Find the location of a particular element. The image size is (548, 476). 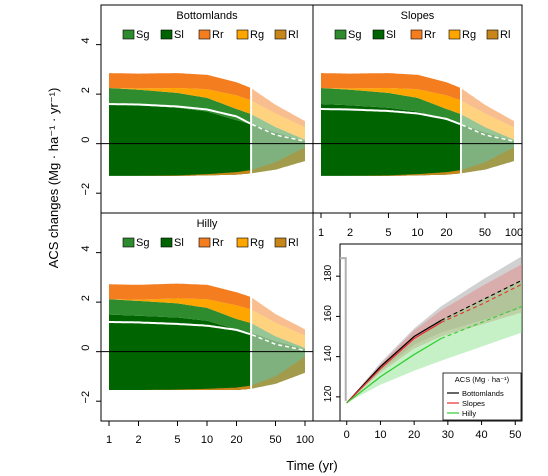

inset-legend-label-bottomlands: Bottomlands is located at coordinates (483, 393).